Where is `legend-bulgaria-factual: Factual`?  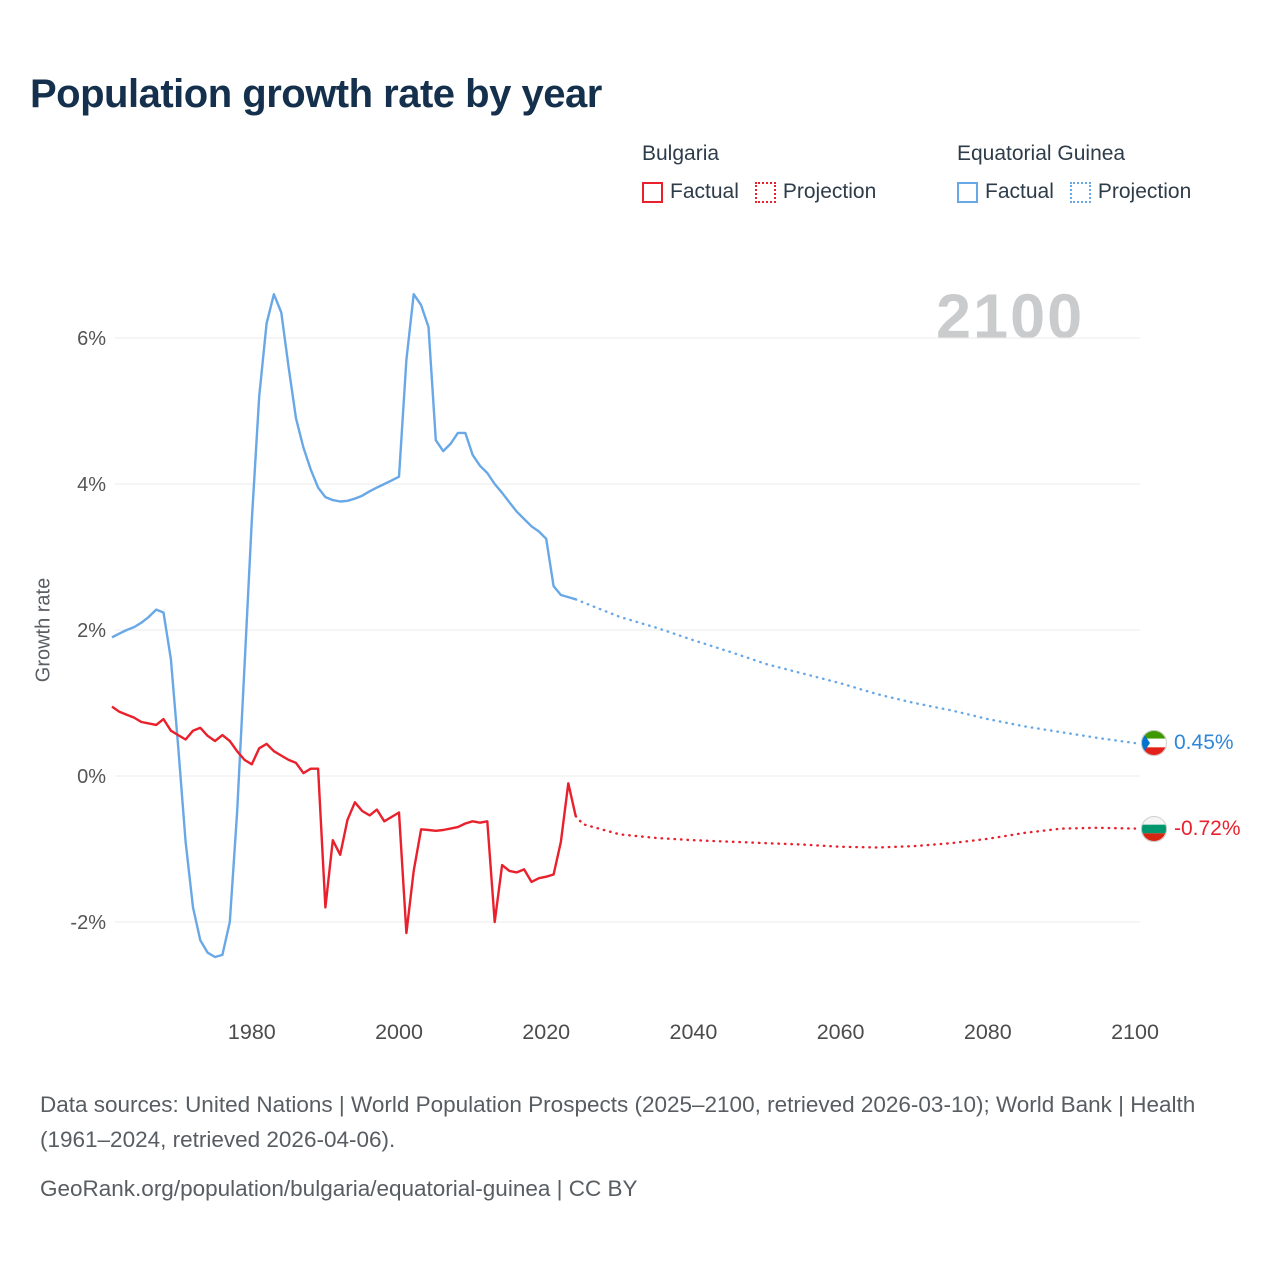 legend-bulgaria-factual: Factual is located at coordinates (690, 192).